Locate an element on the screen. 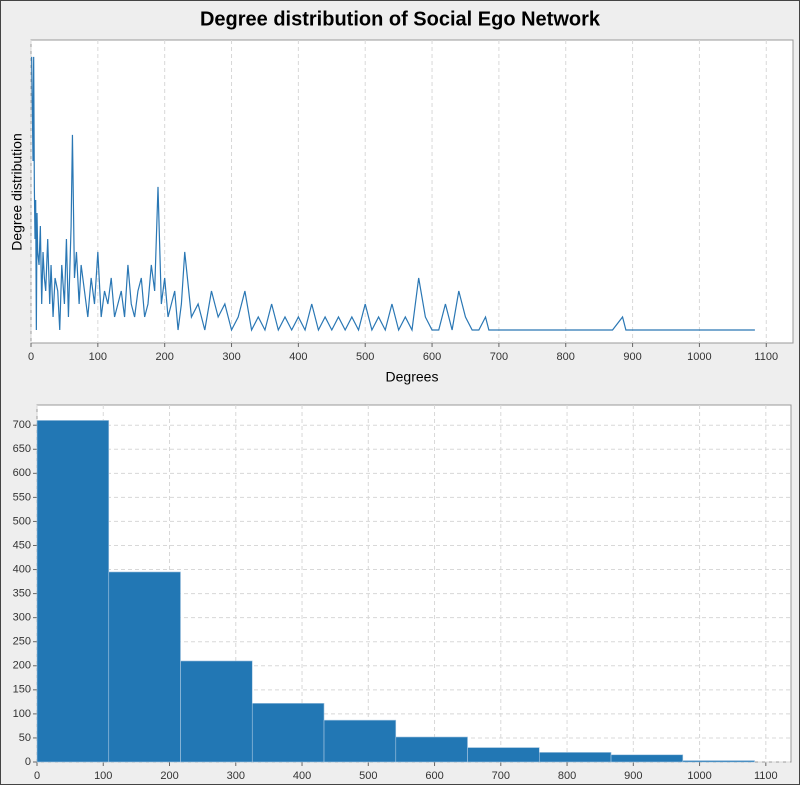 Image resolution: width=800 pixels, height=790 pixels. y-tick-label: 600 is located at coordinates (22, 473).